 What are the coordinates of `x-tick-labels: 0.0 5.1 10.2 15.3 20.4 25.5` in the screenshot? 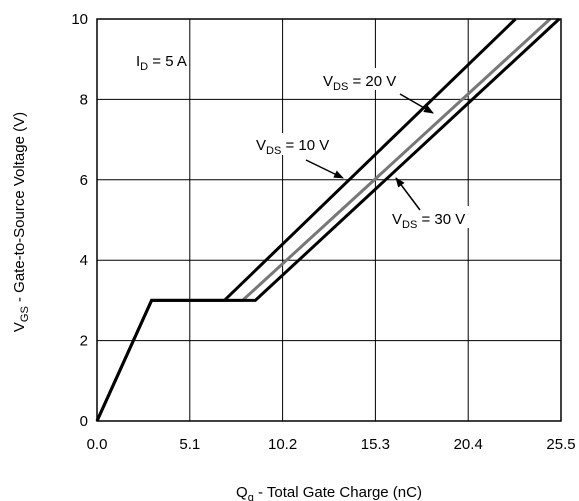 It's located at (331, 444).